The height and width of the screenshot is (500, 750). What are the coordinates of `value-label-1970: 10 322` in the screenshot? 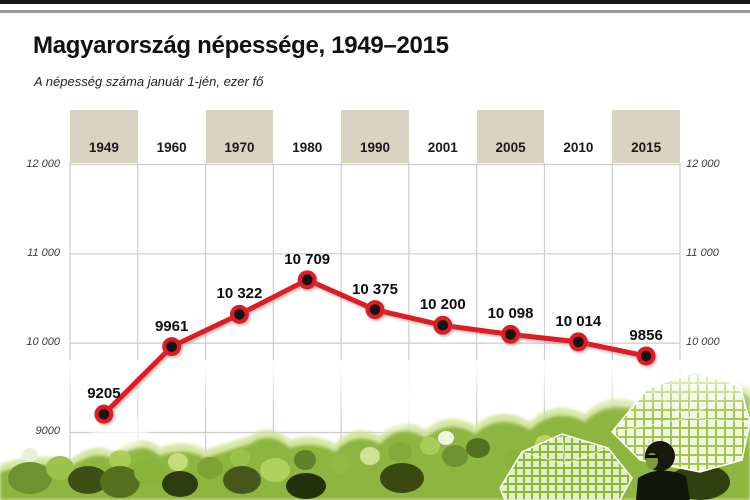 It's located at (239, 294).